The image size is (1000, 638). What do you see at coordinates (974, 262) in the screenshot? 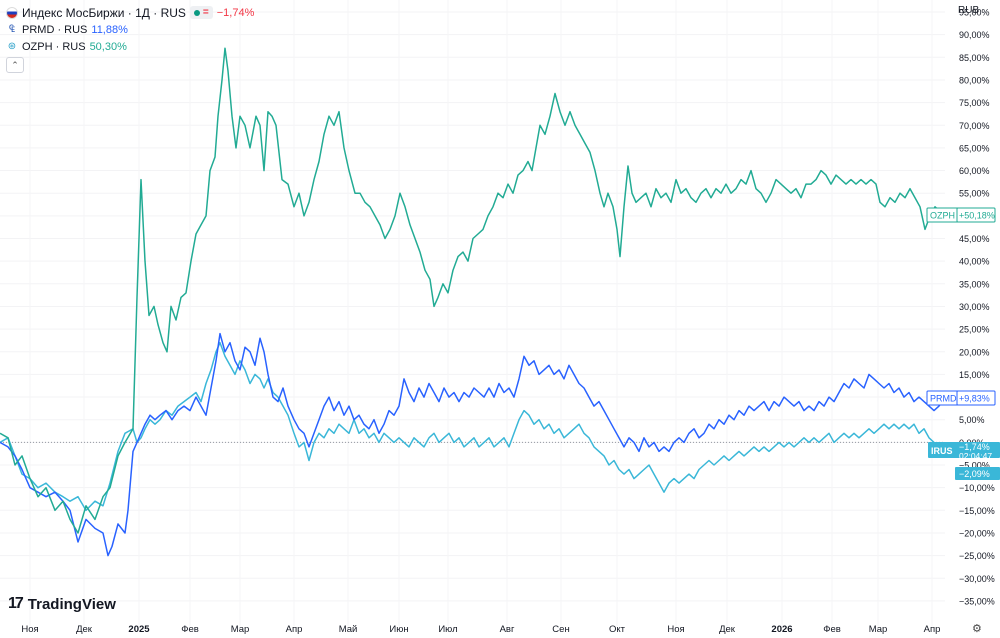
I see `y-tick-label: 40,00%` at bounding box center [974, 262].